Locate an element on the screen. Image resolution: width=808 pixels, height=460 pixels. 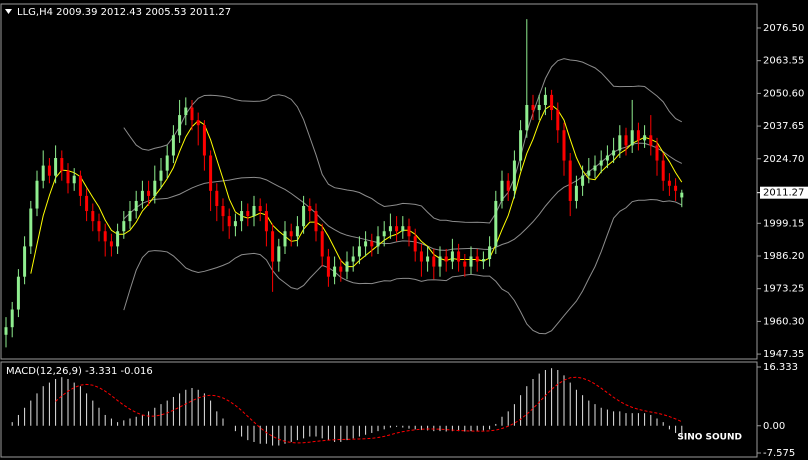
y-tick-label: 2024.70 is located at coordinates (783, 159).